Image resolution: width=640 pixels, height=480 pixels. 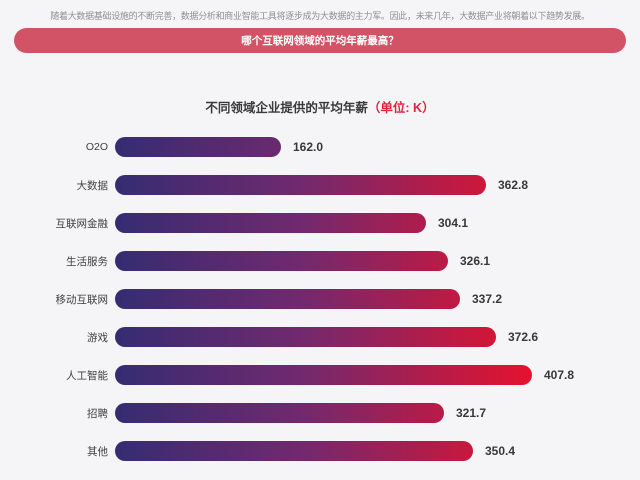 What do you see at coordinates (286, 108) in the screenshot?
I see `chart-title-text: 不同领域企业提供的平均年薪` at bounding box center [286, 108].